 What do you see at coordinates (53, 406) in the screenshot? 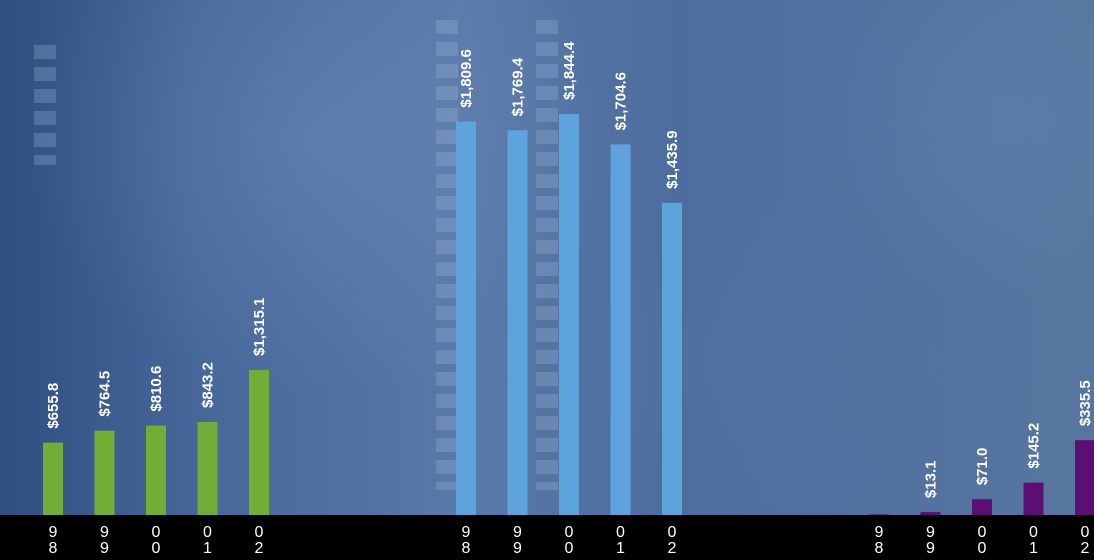
I see `data-label: $655.8` at bounding box center [53, 406].